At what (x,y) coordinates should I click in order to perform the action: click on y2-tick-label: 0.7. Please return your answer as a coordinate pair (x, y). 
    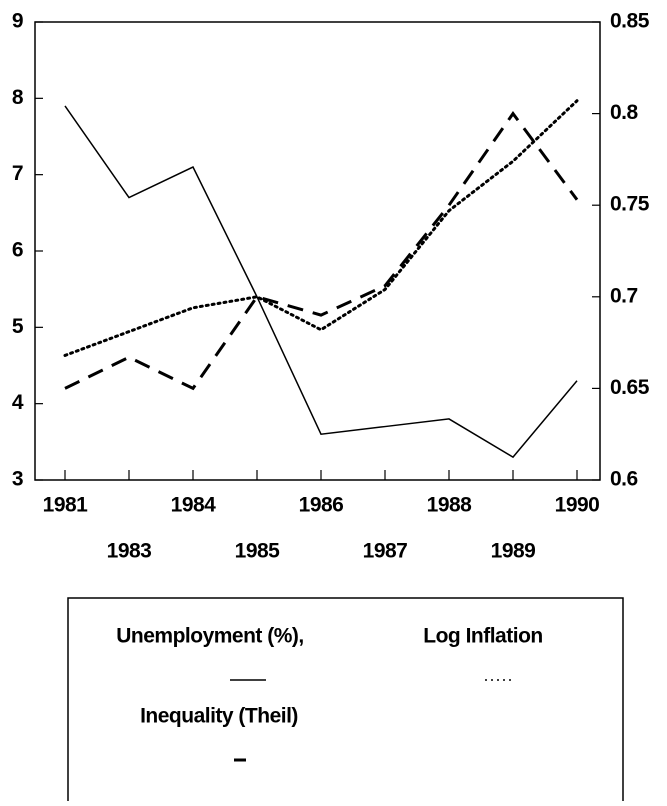
    Looking at the image, I should click on (624, 295).